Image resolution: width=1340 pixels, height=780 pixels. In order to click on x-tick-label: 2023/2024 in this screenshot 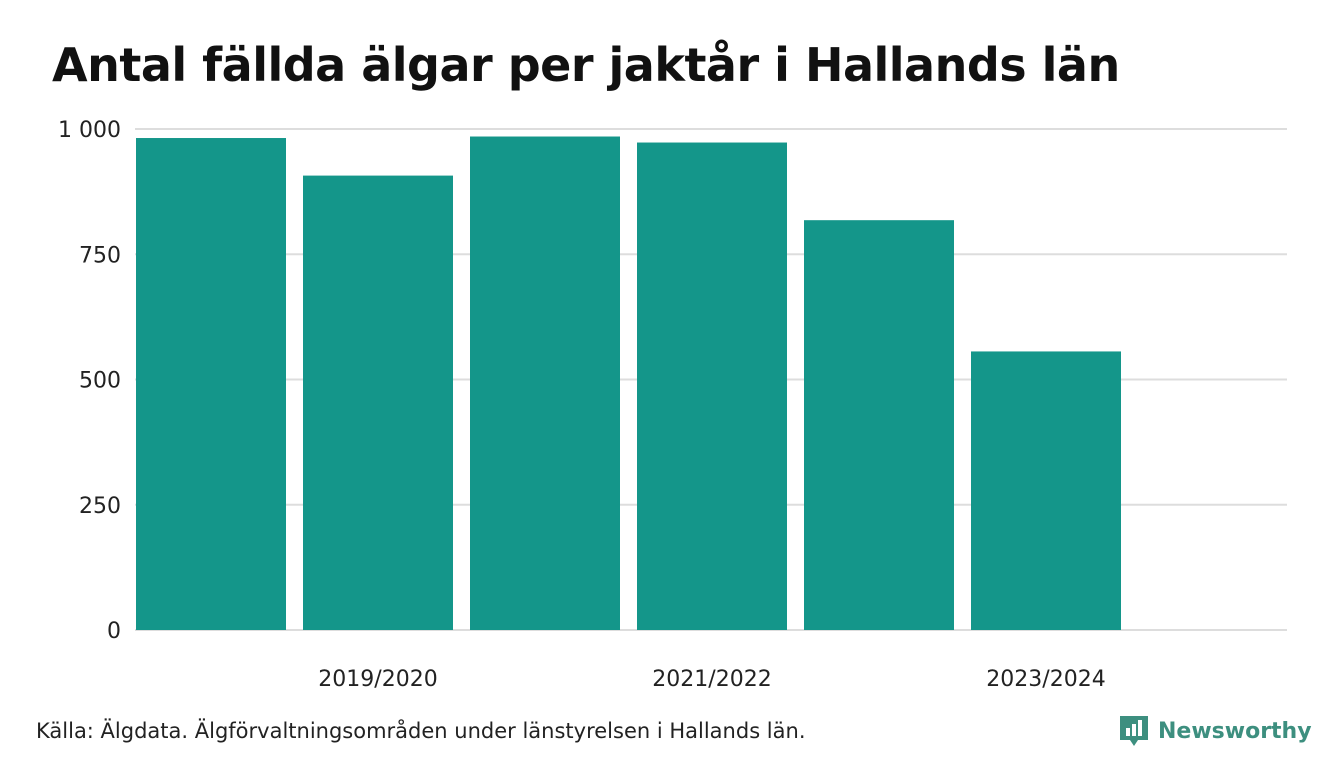, I will do `click(1045, 679)`.